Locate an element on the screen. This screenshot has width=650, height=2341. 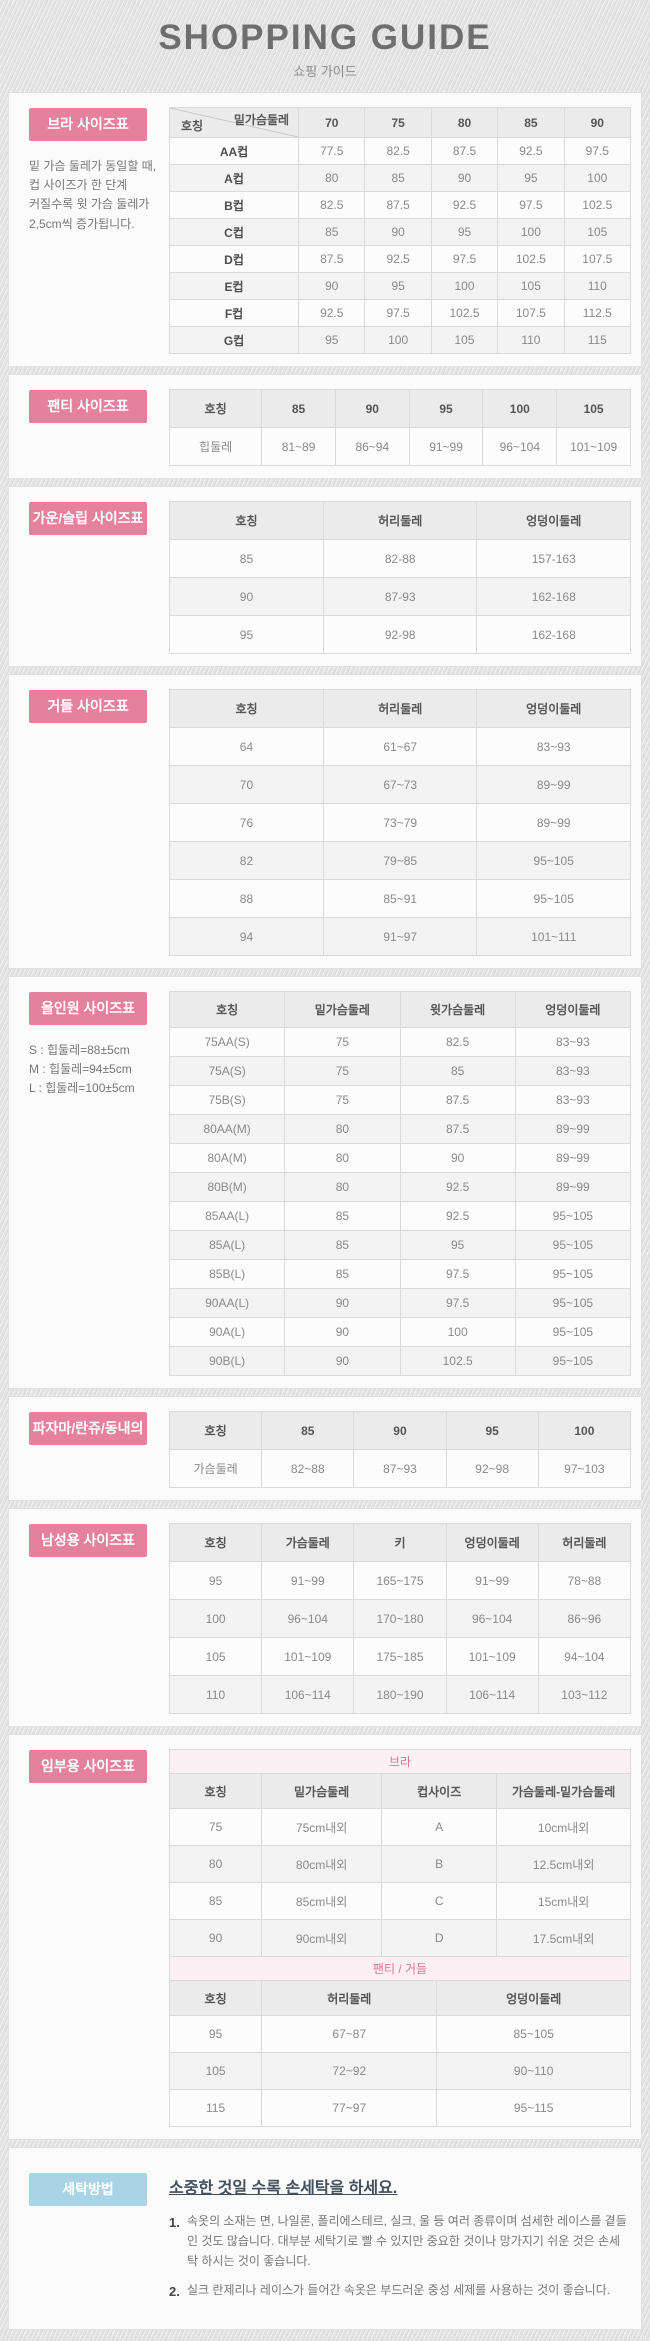
table-cell: 89~99 is located at coordinates (573, 1187).